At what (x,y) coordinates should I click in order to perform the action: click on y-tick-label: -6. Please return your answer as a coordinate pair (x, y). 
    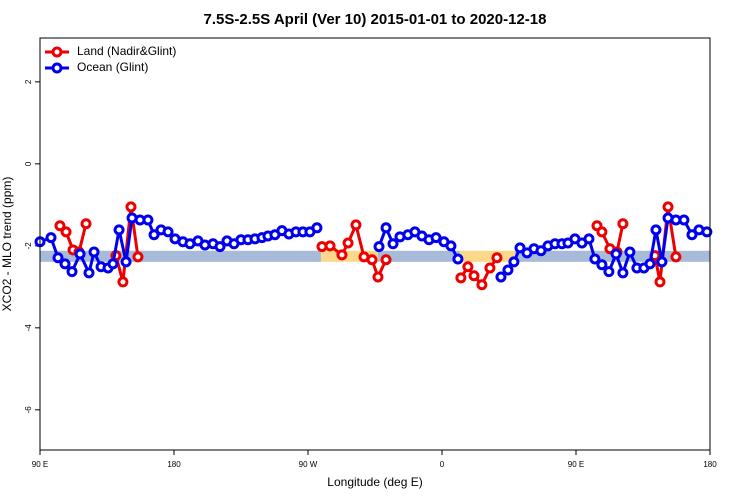
    Looking at the image, I should click on (28, 410).